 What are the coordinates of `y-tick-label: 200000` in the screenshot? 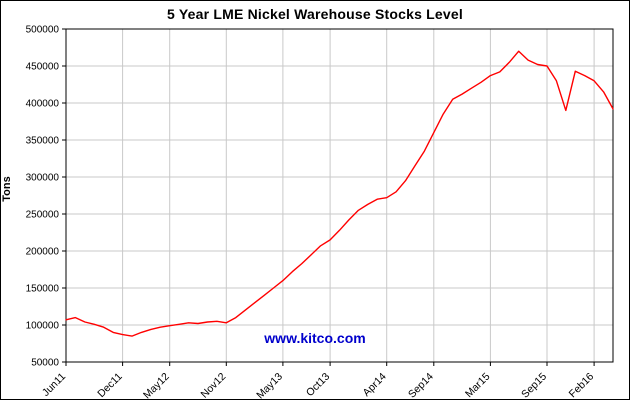 It's located at (43, 252).